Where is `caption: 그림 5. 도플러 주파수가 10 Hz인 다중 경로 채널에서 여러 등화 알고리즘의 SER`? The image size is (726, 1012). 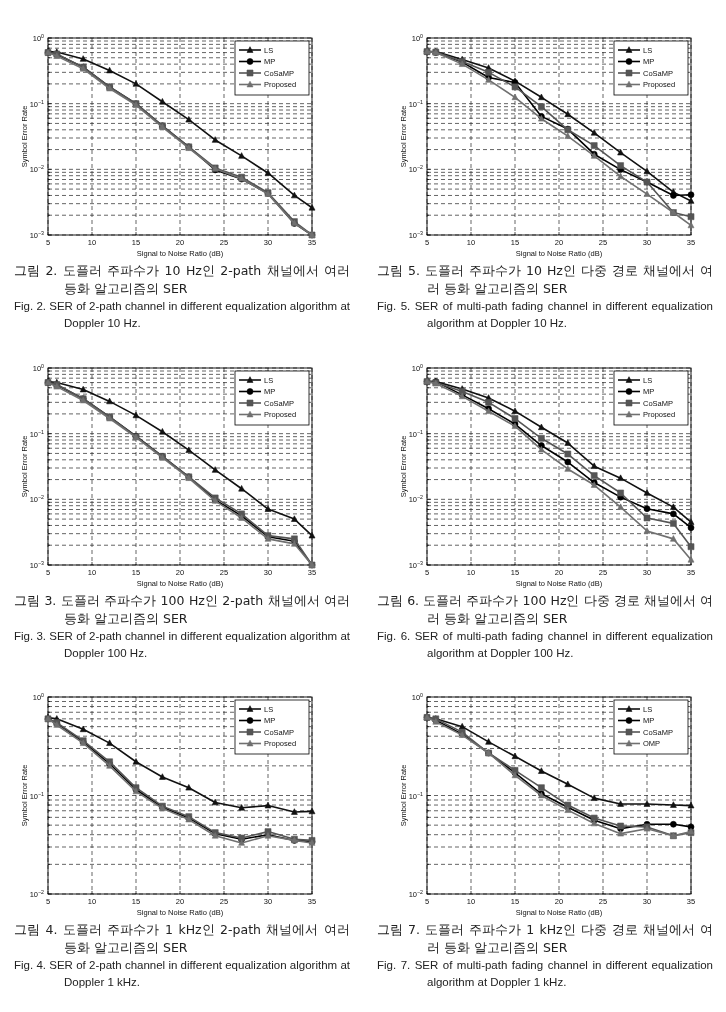 caption: 그림 5. 도플러 주파수가 10 Hz인 다중 경로 채널에서 여러 등화 알고리즘의 SER is located at coordinates (545, 280).